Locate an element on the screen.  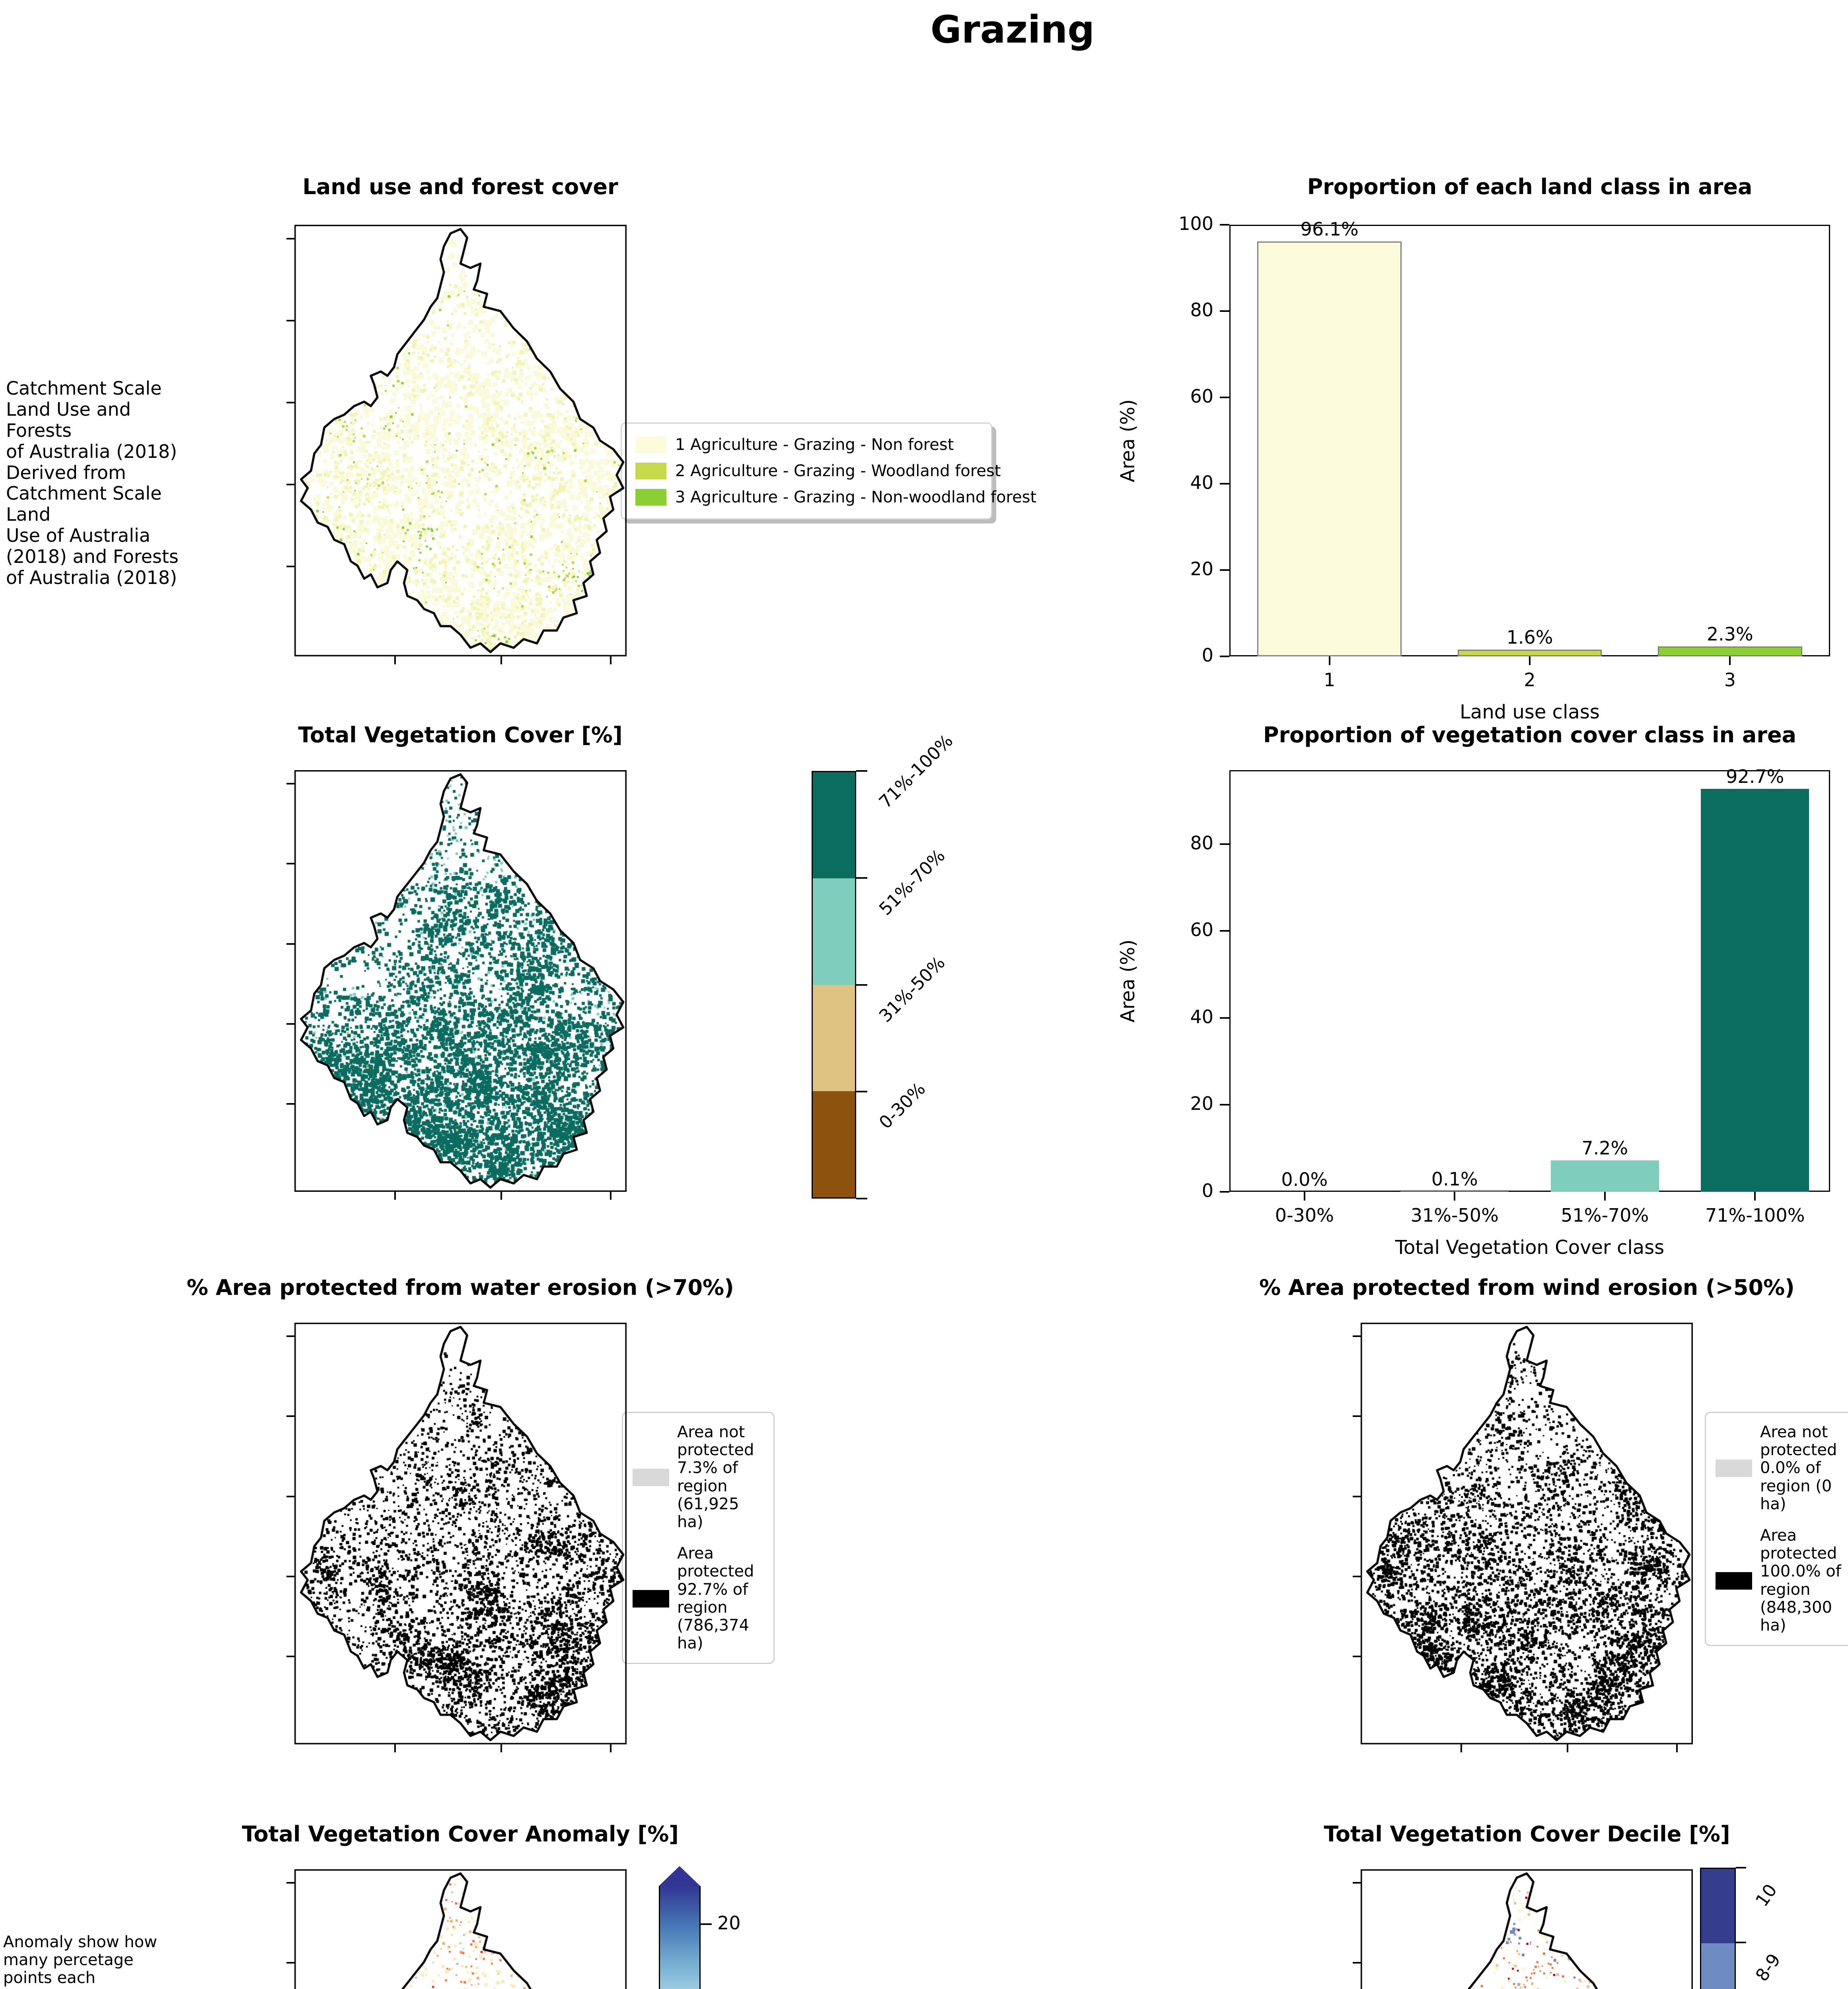
bar-value-label: 92.7% is located at coordinates (1755, 776).